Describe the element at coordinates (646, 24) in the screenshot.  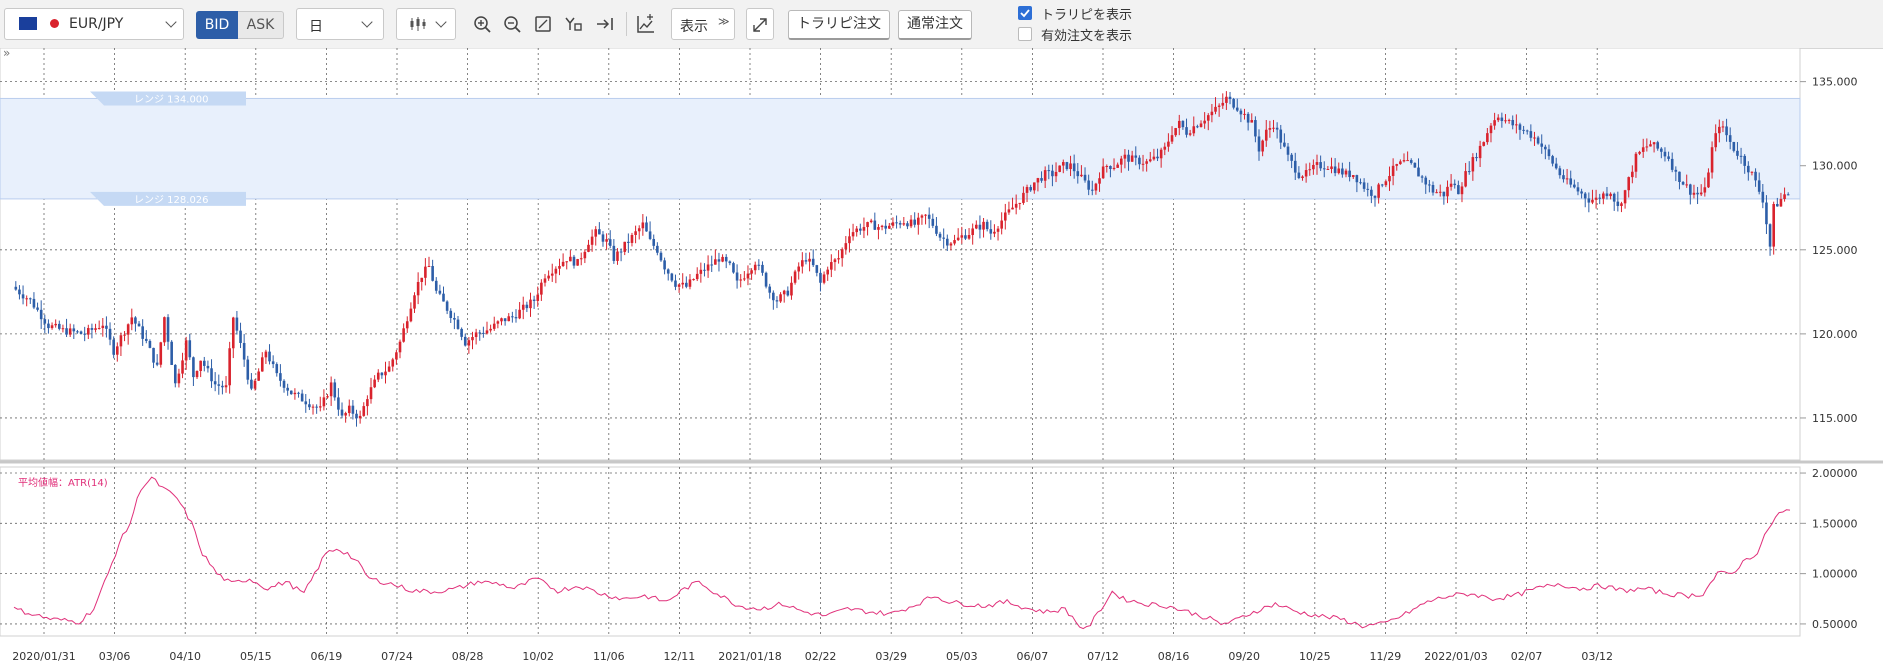
I see `indicator-add-icon` at that location.